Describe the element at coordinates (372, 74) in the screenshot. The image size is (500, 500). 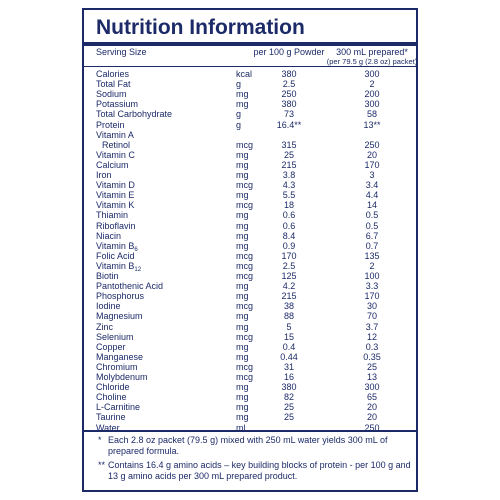
I see `value-per-300ml: 300` at that location.